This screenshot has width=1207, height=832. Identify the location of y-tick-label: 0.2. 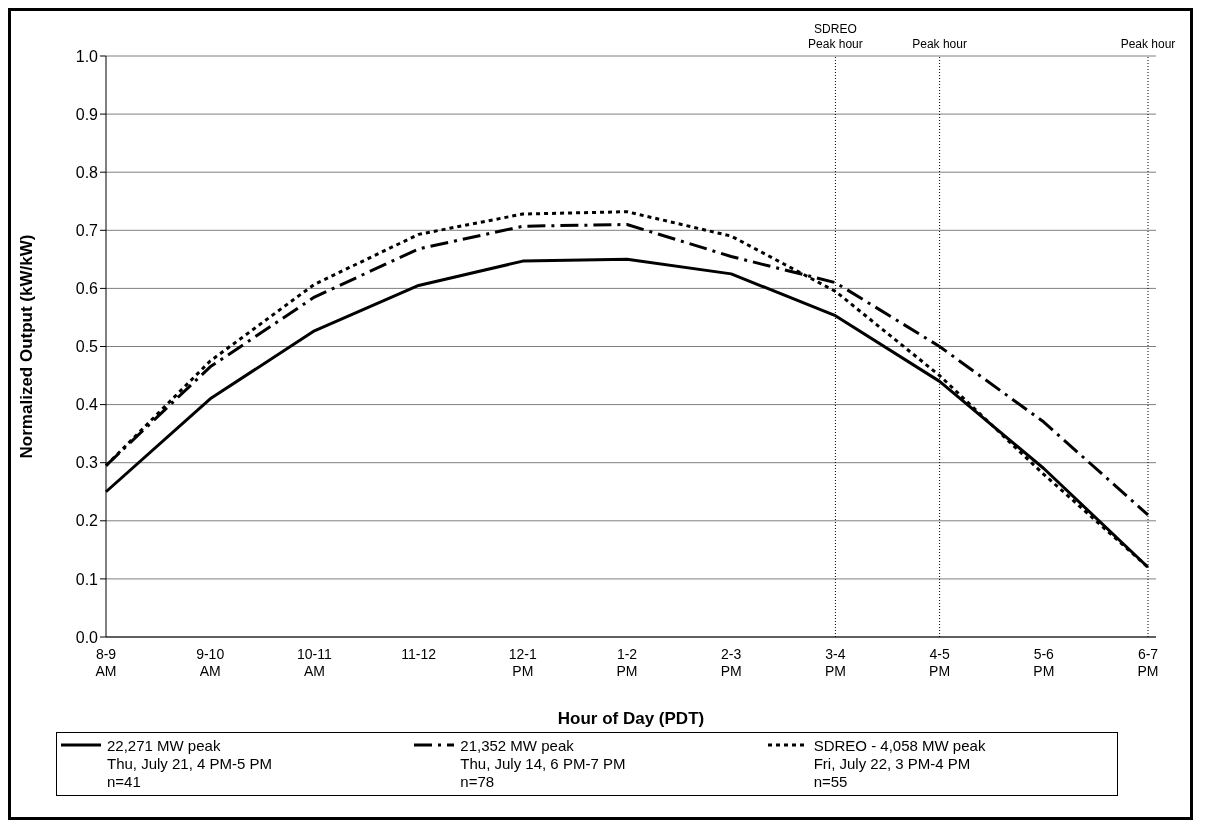
(87, 521).